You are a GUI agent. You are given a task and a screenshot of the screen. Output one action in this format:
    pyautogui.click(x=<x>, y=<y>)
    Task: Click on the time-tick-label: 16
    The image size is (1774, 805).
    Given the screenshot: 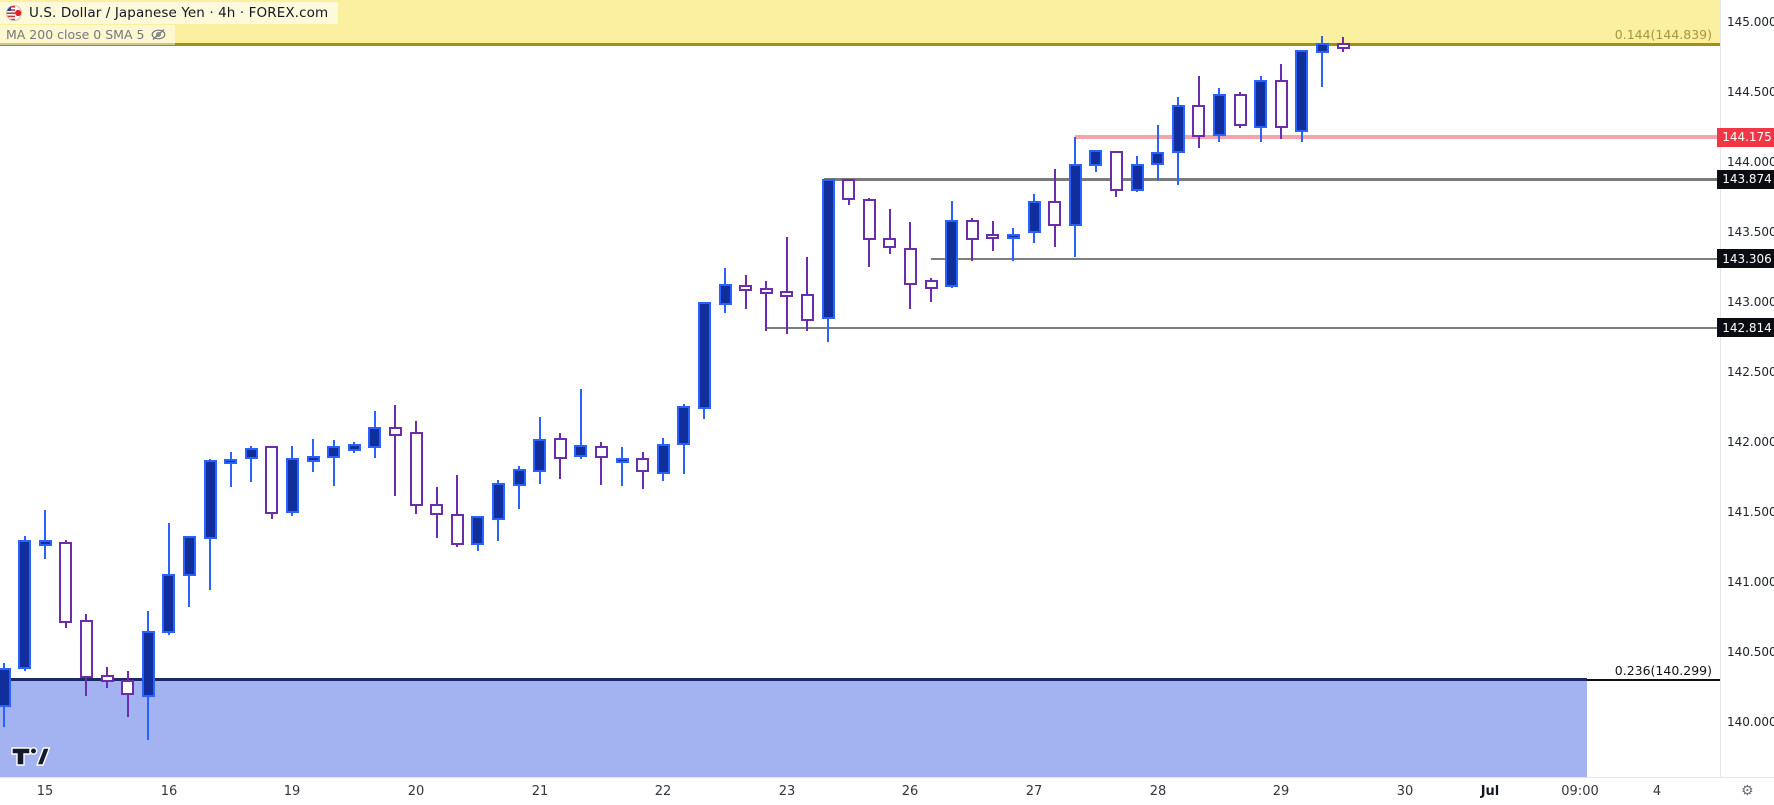 What is the action you would take?
    pyautogui.click(x=169, y=791)
    